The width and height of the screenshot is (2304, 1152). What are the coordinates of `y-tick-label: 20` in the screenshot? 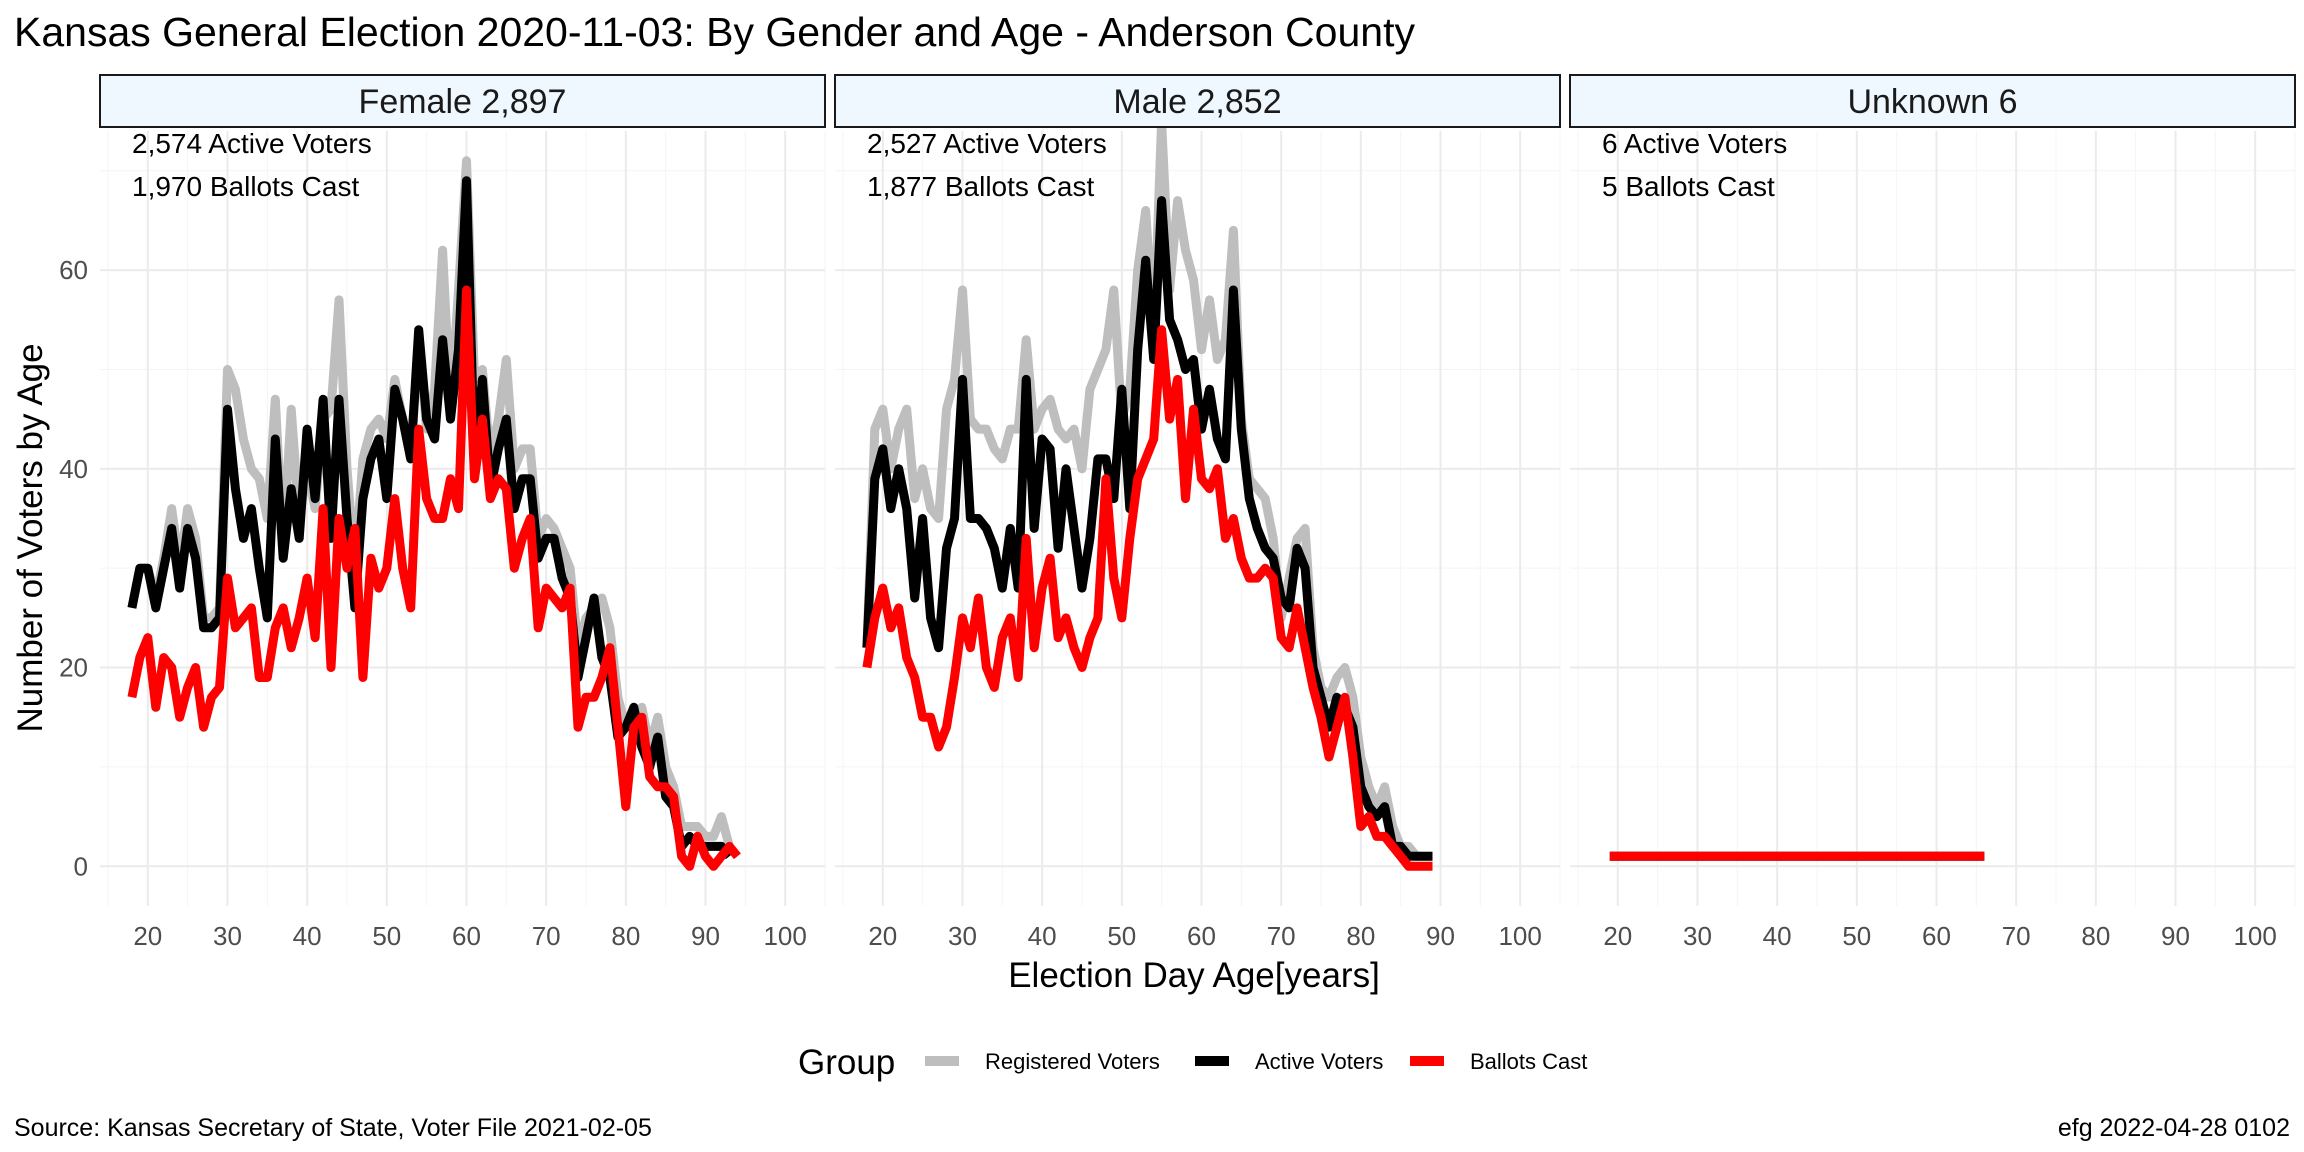 It's located at (73, 668).